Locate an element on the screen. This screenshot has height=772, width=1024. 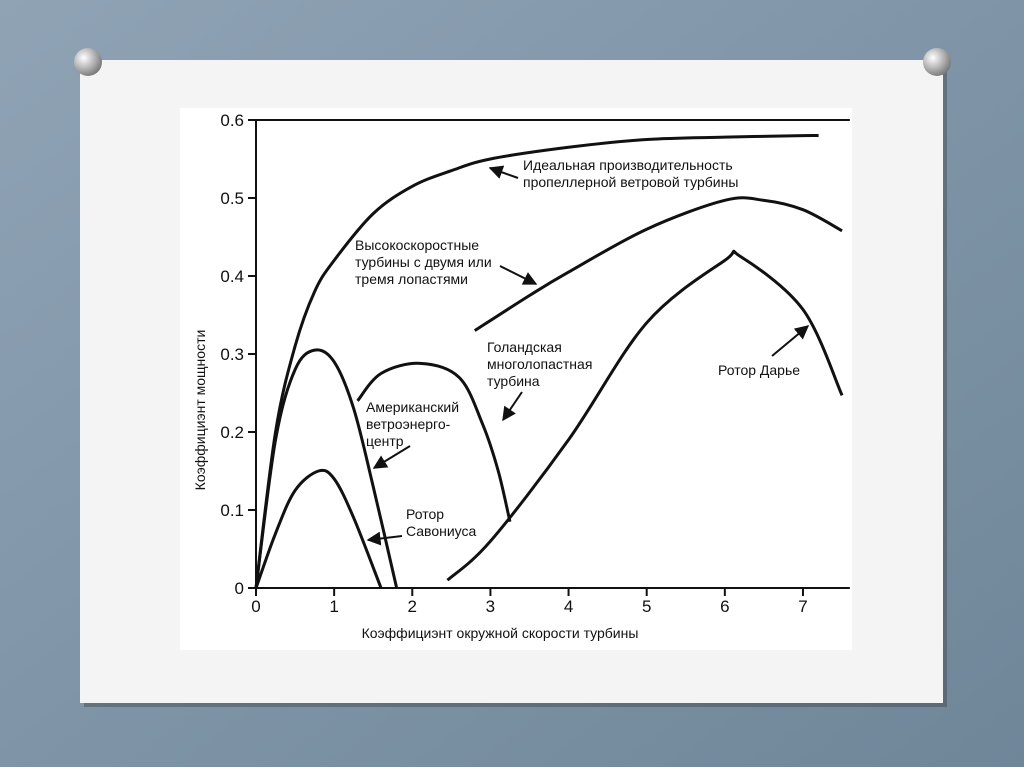
annotation: Идеальная производительность is located at coordinates (628, 165).